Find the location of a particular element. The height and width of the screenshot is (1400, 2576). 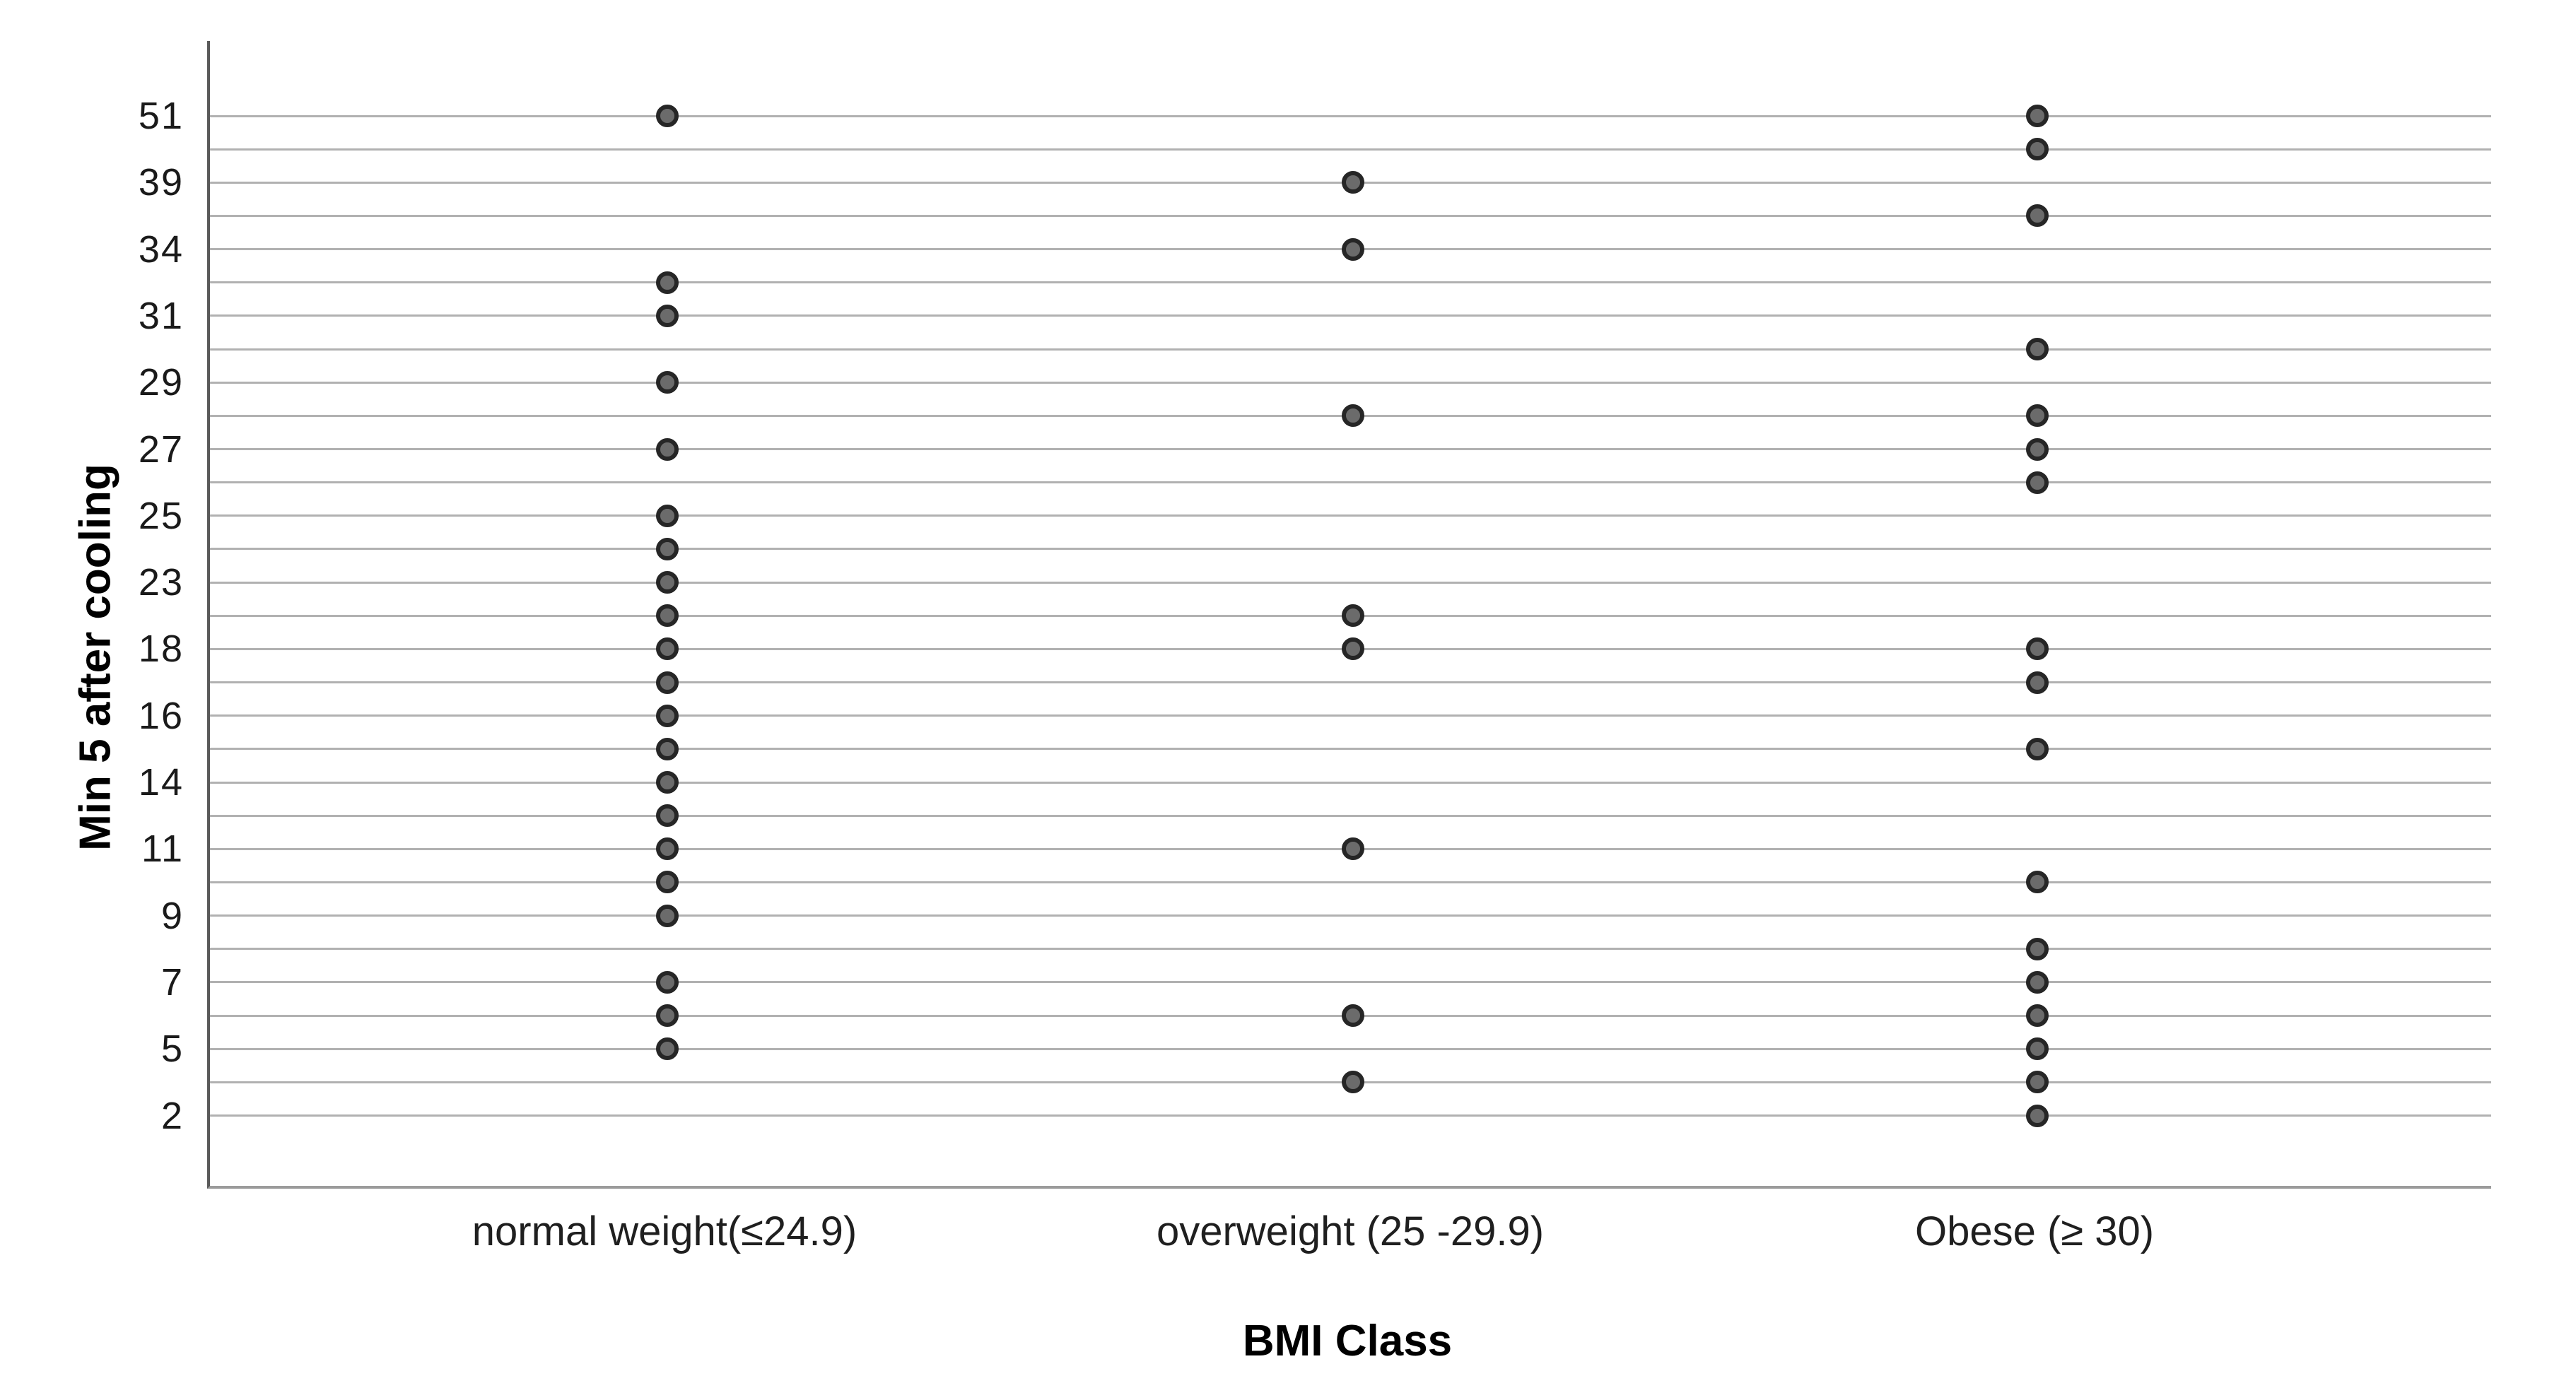

y-tick-label: 14 is located at coordinates (161, 782).